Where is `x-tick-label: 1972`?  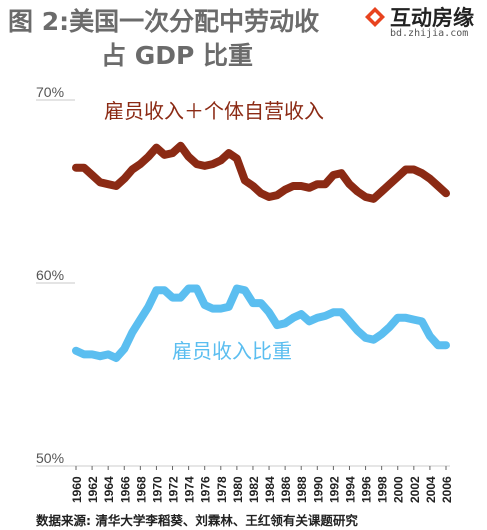
x-tick-label: 1972 is located at coordinates (174, 489).